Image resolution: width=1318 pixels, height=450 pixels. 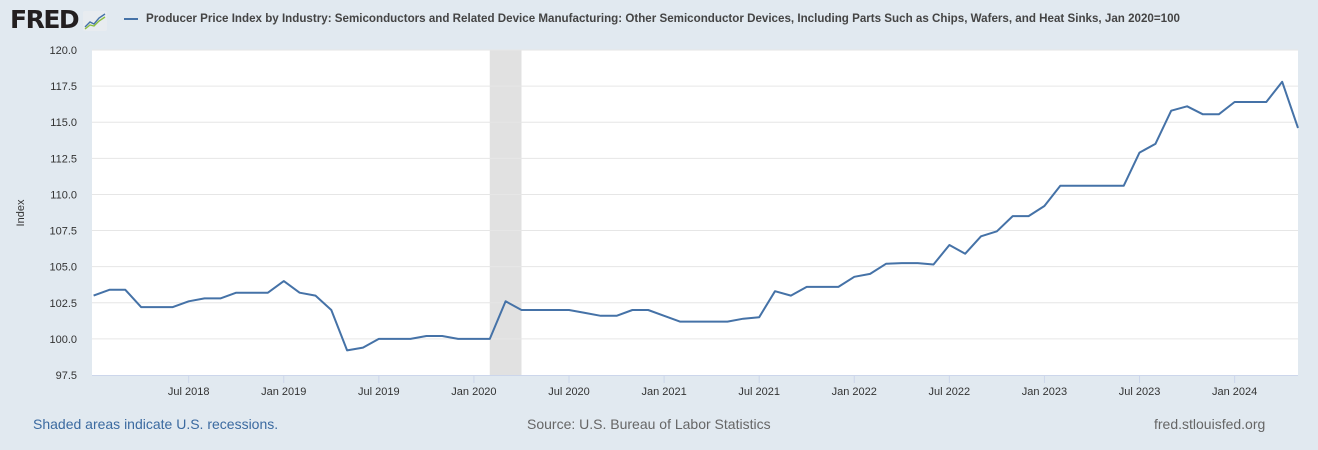 I want to click on recession-band, so click(x=505, y=212).